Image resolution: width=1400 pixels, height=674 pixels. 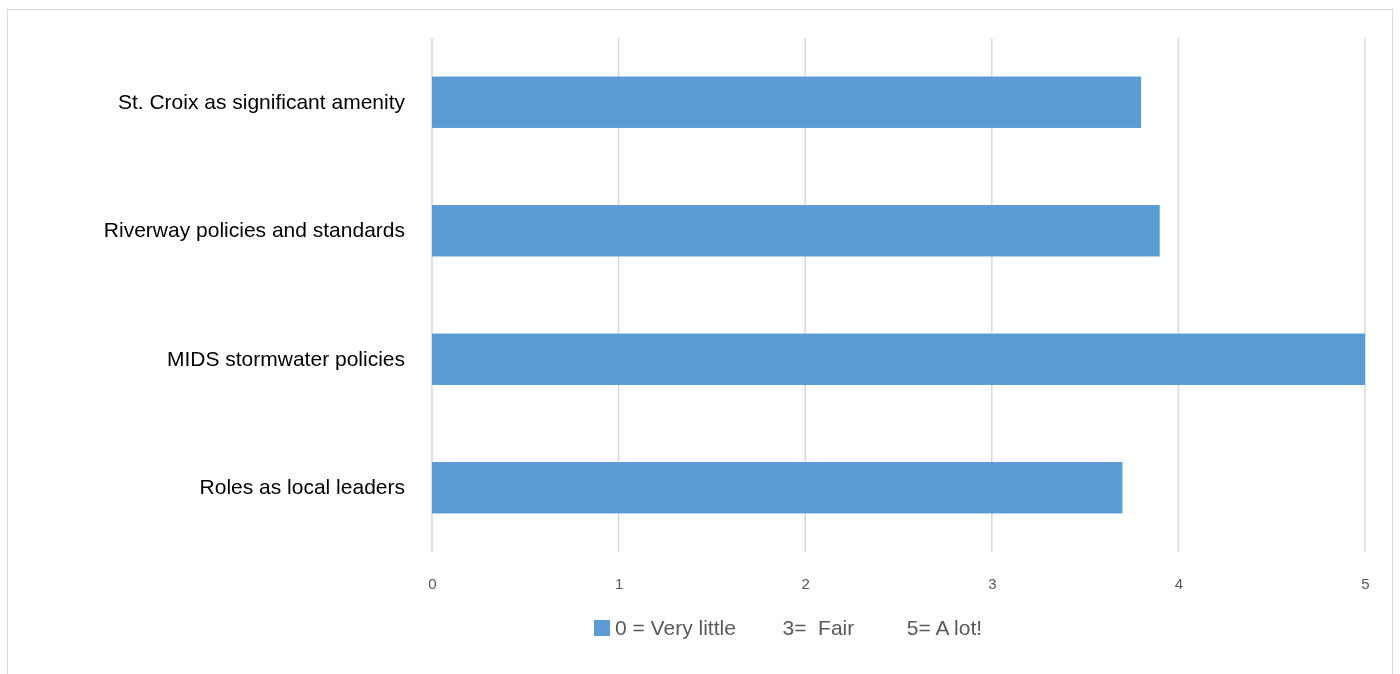 What do you see at coordinates (254, 230) in the screenshot?
I see `y-tick-label: Riverway policies and standards` at bounding box center [254, 230].